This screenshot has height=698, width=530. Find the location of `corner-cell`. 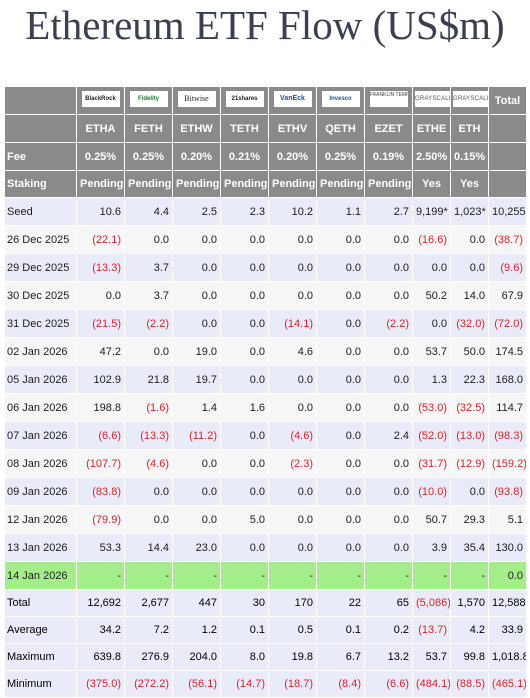

corner-cell is located at coordinates (40, 128).